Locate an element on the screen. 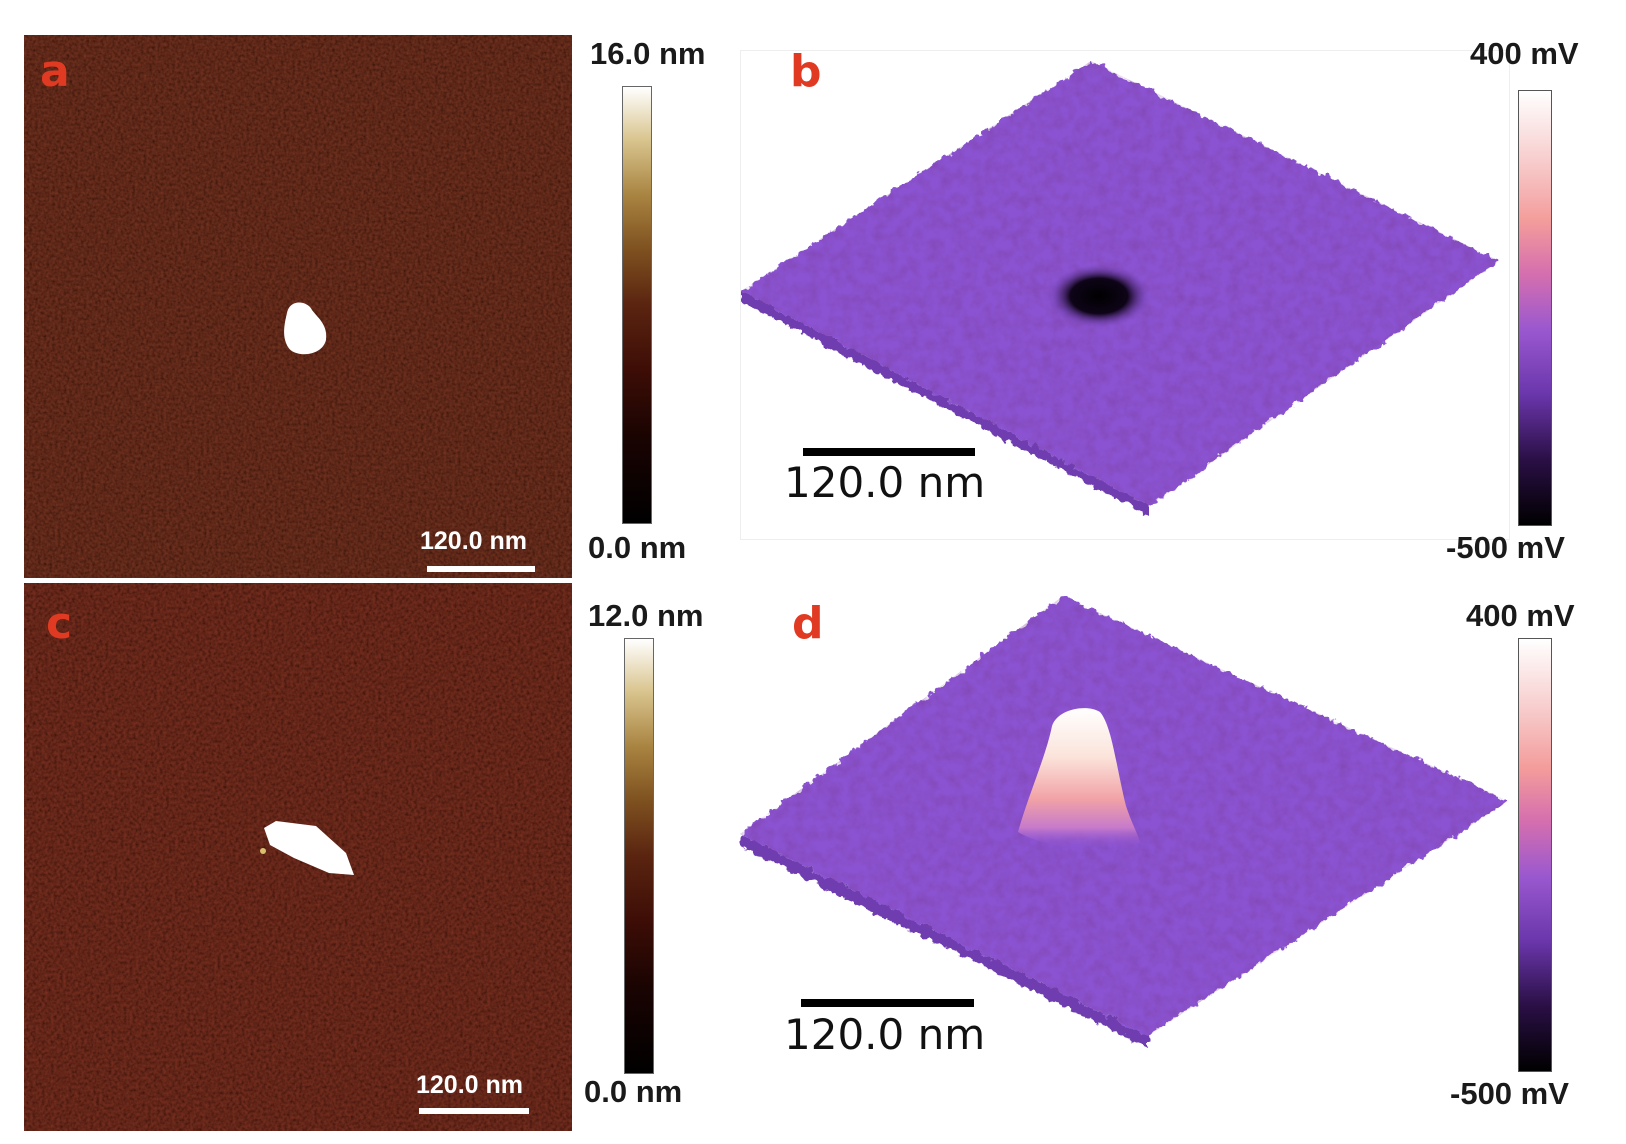 Image resolution: width=1626 pixels, height=1144 pixels. particle-a is located at coordinates (305, 328).